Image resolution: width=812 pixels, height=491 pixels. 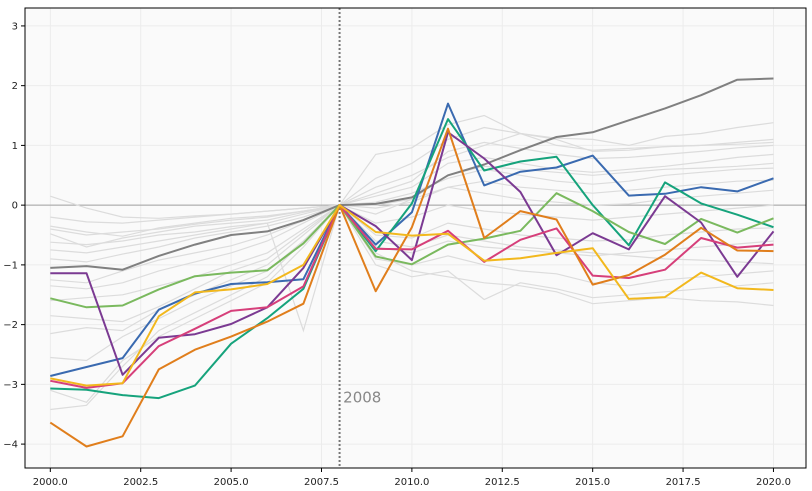 I want to click on y-axis: −4 −3 −2 −1 0 1 2 3, so click(x=14, y=236).